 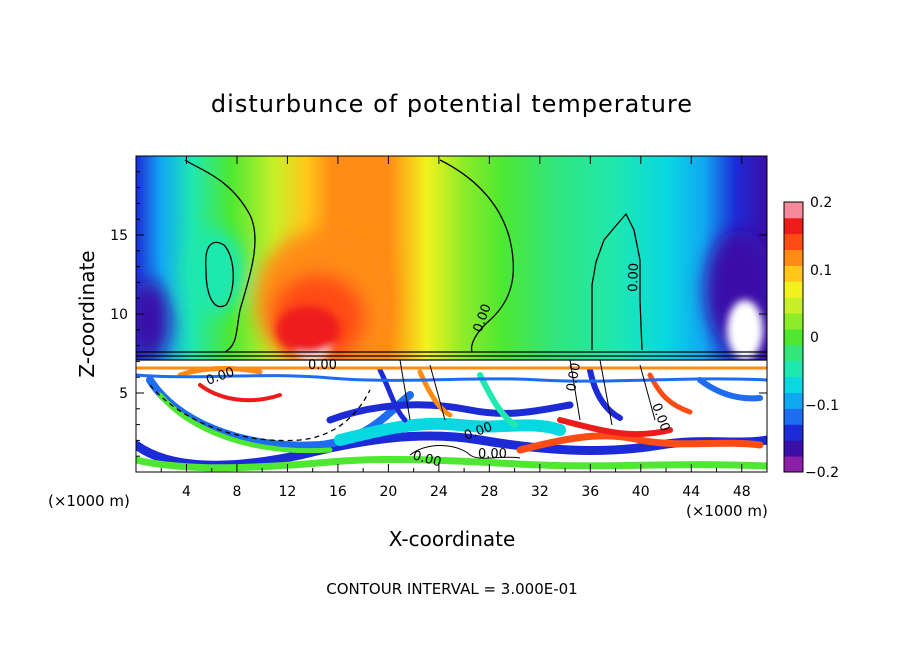 What do you see at coordinates (540, 492) in the screenshot?
I see `x-tick-label: 32` at bounding box center [540, 492].